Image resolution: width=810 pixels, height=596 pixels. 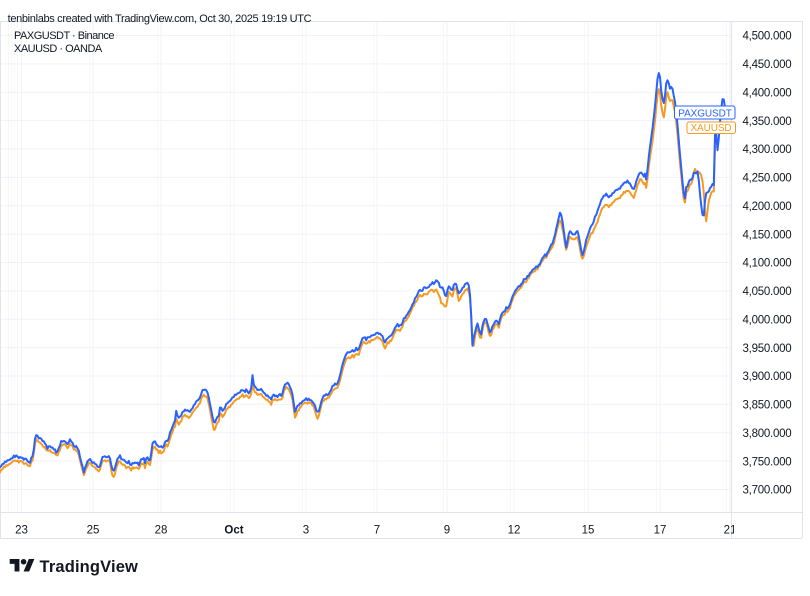 What do you see at coordinates (767, 264) in the screenshot?
I see `svg-text: 4,100.000` at bounding box center [767, 264].